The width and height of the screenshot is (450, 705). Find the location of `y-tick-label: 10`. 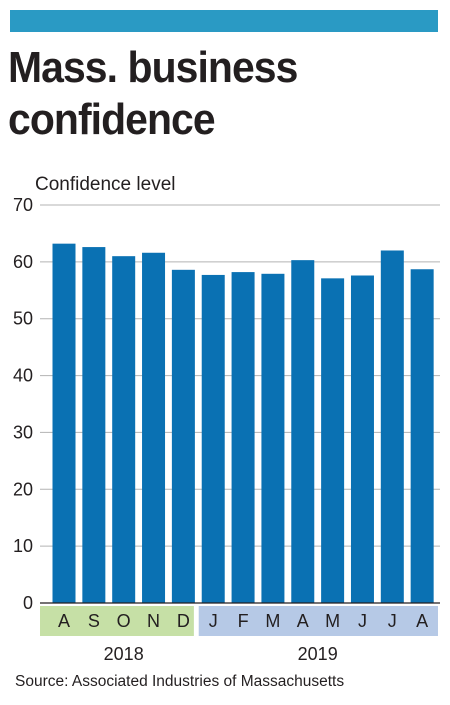

y-tick-label: 10 is located at coordinates (23, 546).